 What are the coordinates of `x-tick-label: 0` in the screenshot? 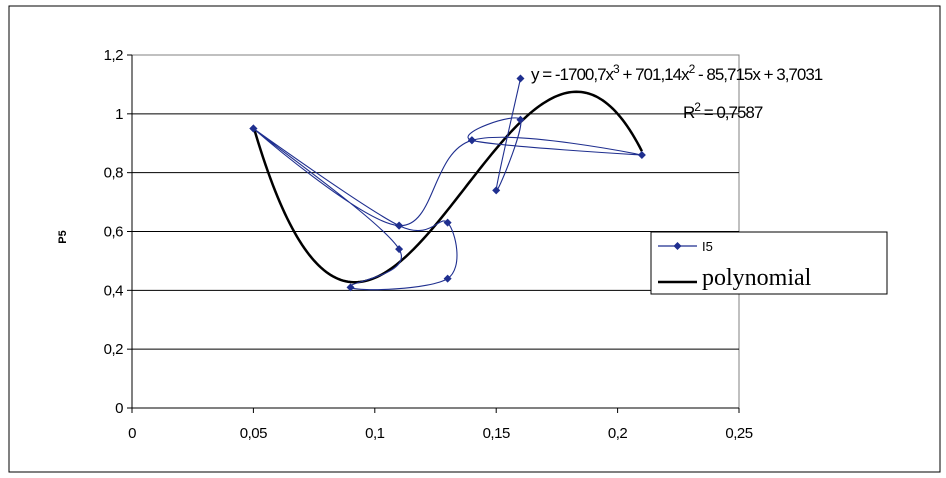 It's located at (132, 433).